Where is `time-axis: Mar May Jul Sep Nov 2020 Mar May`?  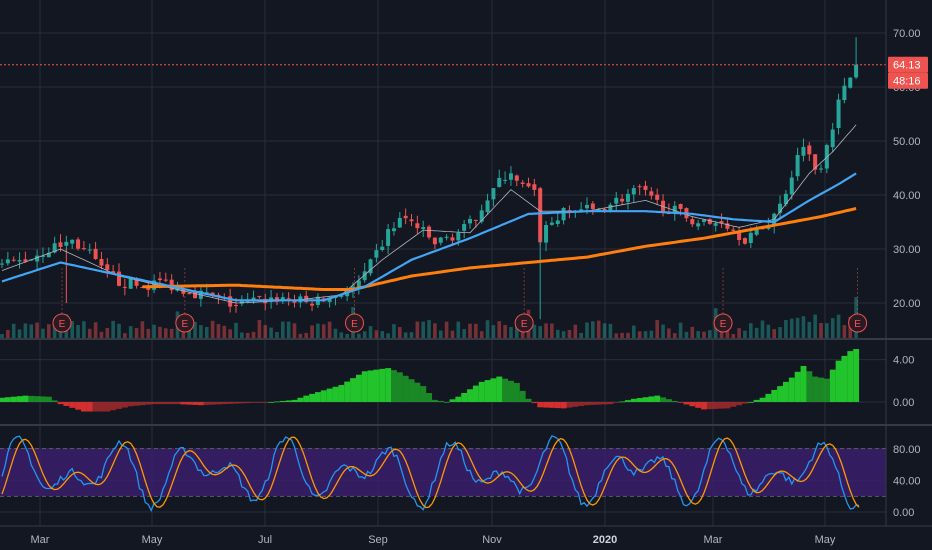 time-axis: Mar May Jul Sep Nov 2020 Mar May is located at coordinates (433, 540).